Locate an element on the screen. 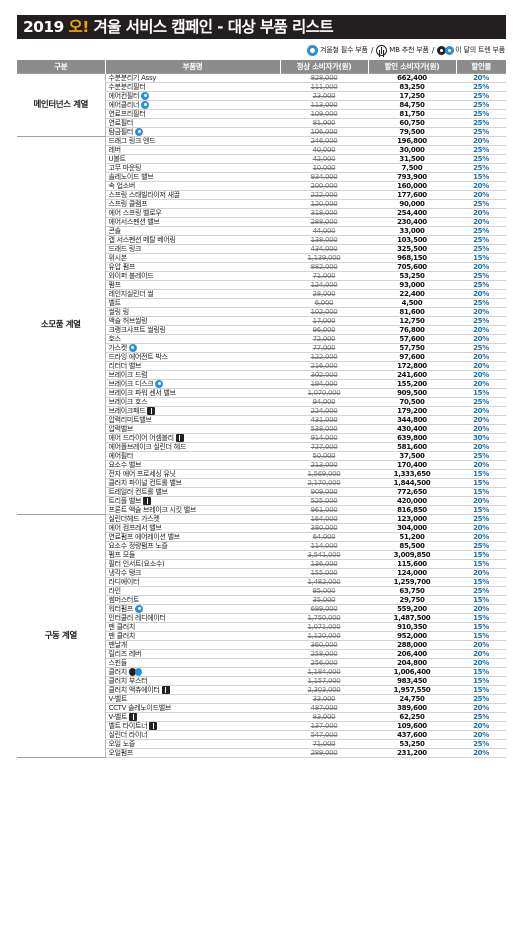 The height and width of the screenshot is (932, 522). part-name: 레버 is located at coordinates (115, 149).